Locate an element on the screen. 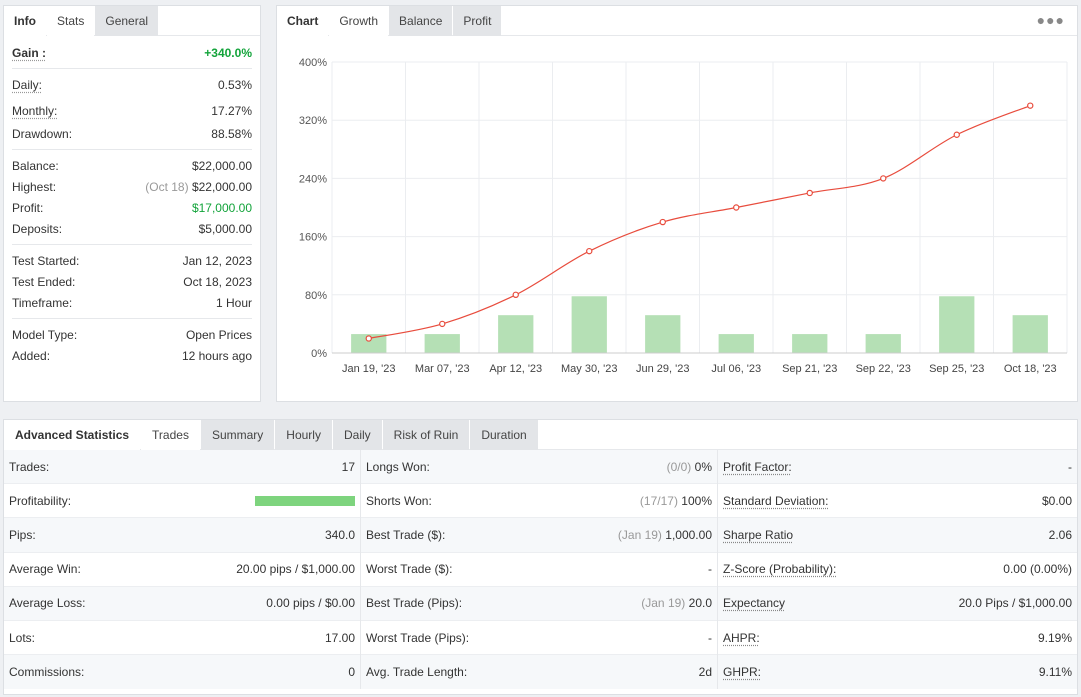 The image size is (1081, 697). deposits-value: $5,000.00 is located at coordinates (225, 228).